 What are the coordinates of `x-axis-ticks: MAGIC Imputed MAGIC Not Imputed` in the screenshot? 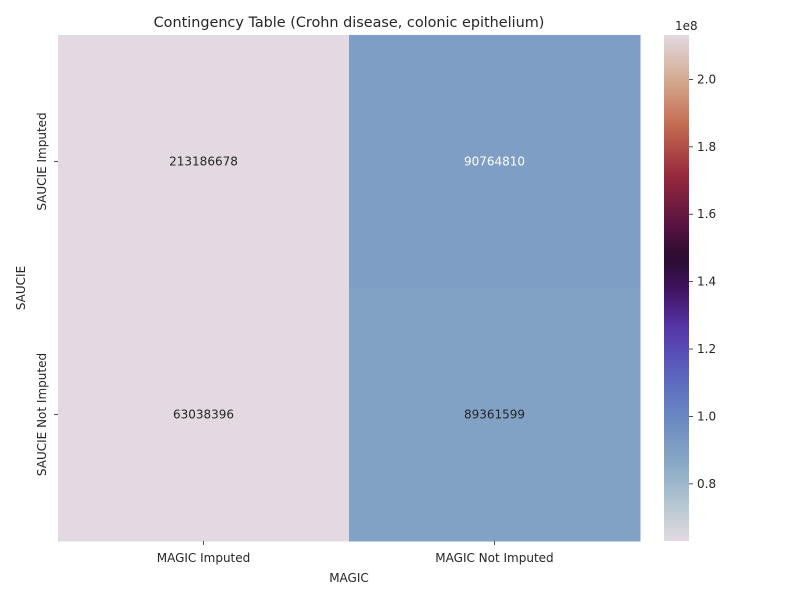 It's located at (355, 553).